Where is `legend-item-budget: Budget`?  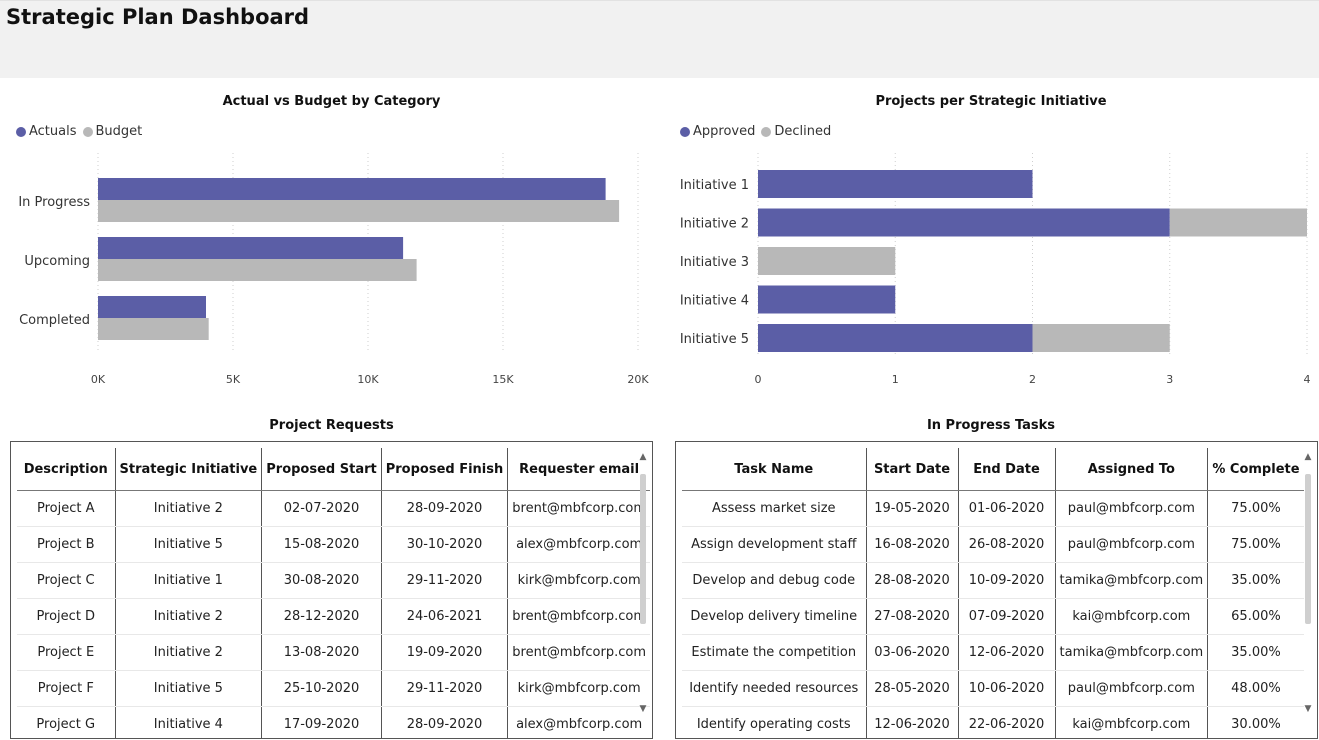
legend-item-budget: Budget is located at coordinates (112, 131).